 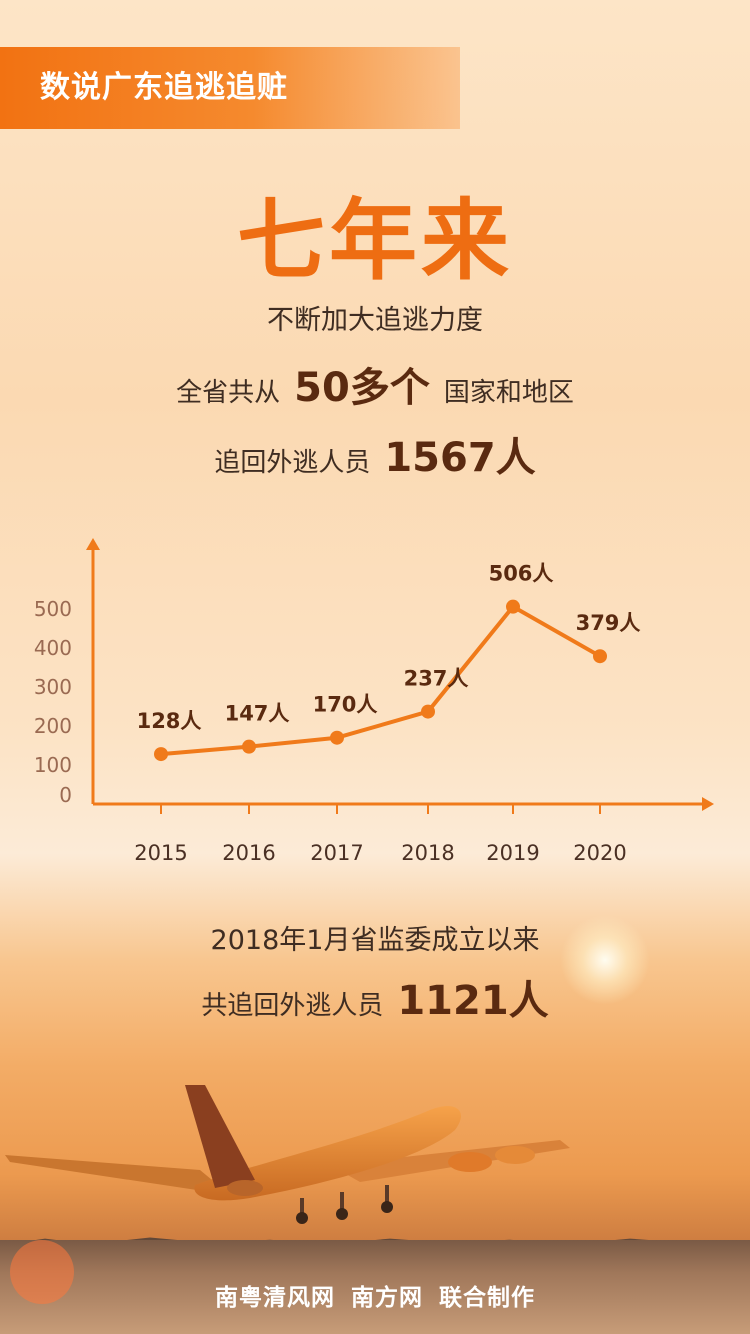 I want to click on footer-credits: 南粤清风网 南方网 联合制作, so click(x=375, y=1295).